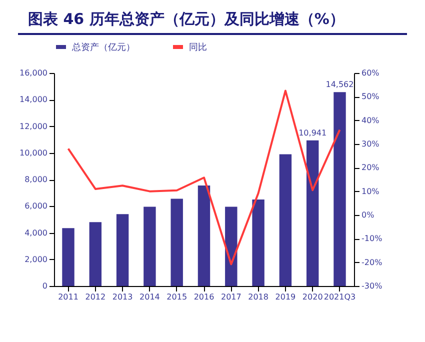 The width and height of the screenshot is (425, 342). I want to click on y2-tick-label: -30%, so click(372, 286).